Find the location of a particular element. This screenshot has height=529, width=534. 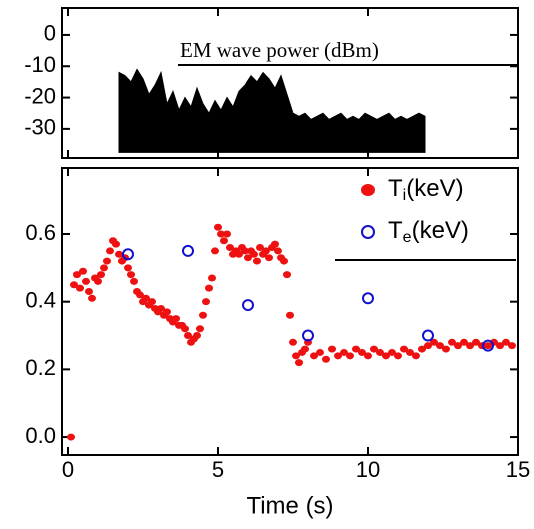

y-tick-label: 0.2 is located at coordinates (40, 367).